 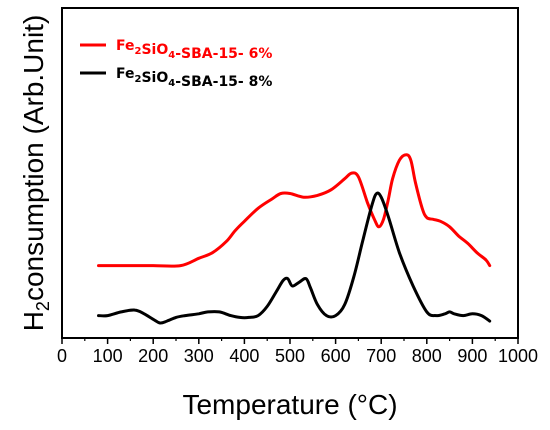 I want to click on x-tick-label: 0, so click(x=62, y=356).